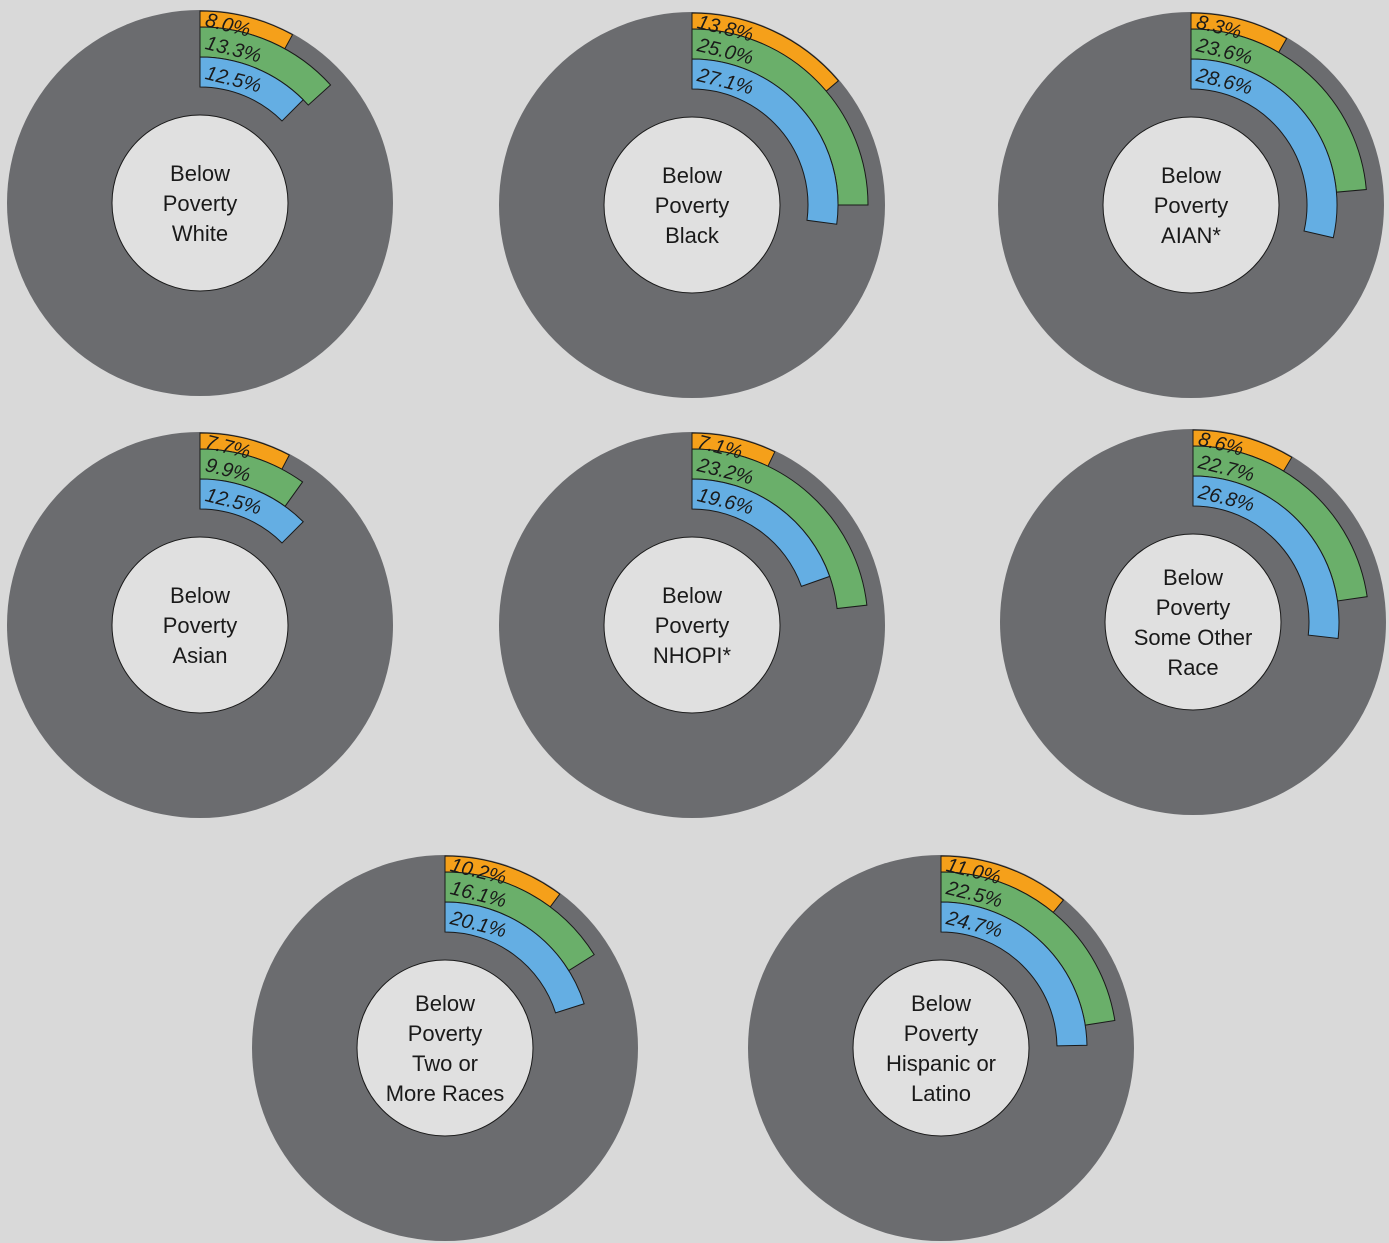 The image size is (1389, 1243). I want to click on center-label-line: Asian, so click(199, 655).